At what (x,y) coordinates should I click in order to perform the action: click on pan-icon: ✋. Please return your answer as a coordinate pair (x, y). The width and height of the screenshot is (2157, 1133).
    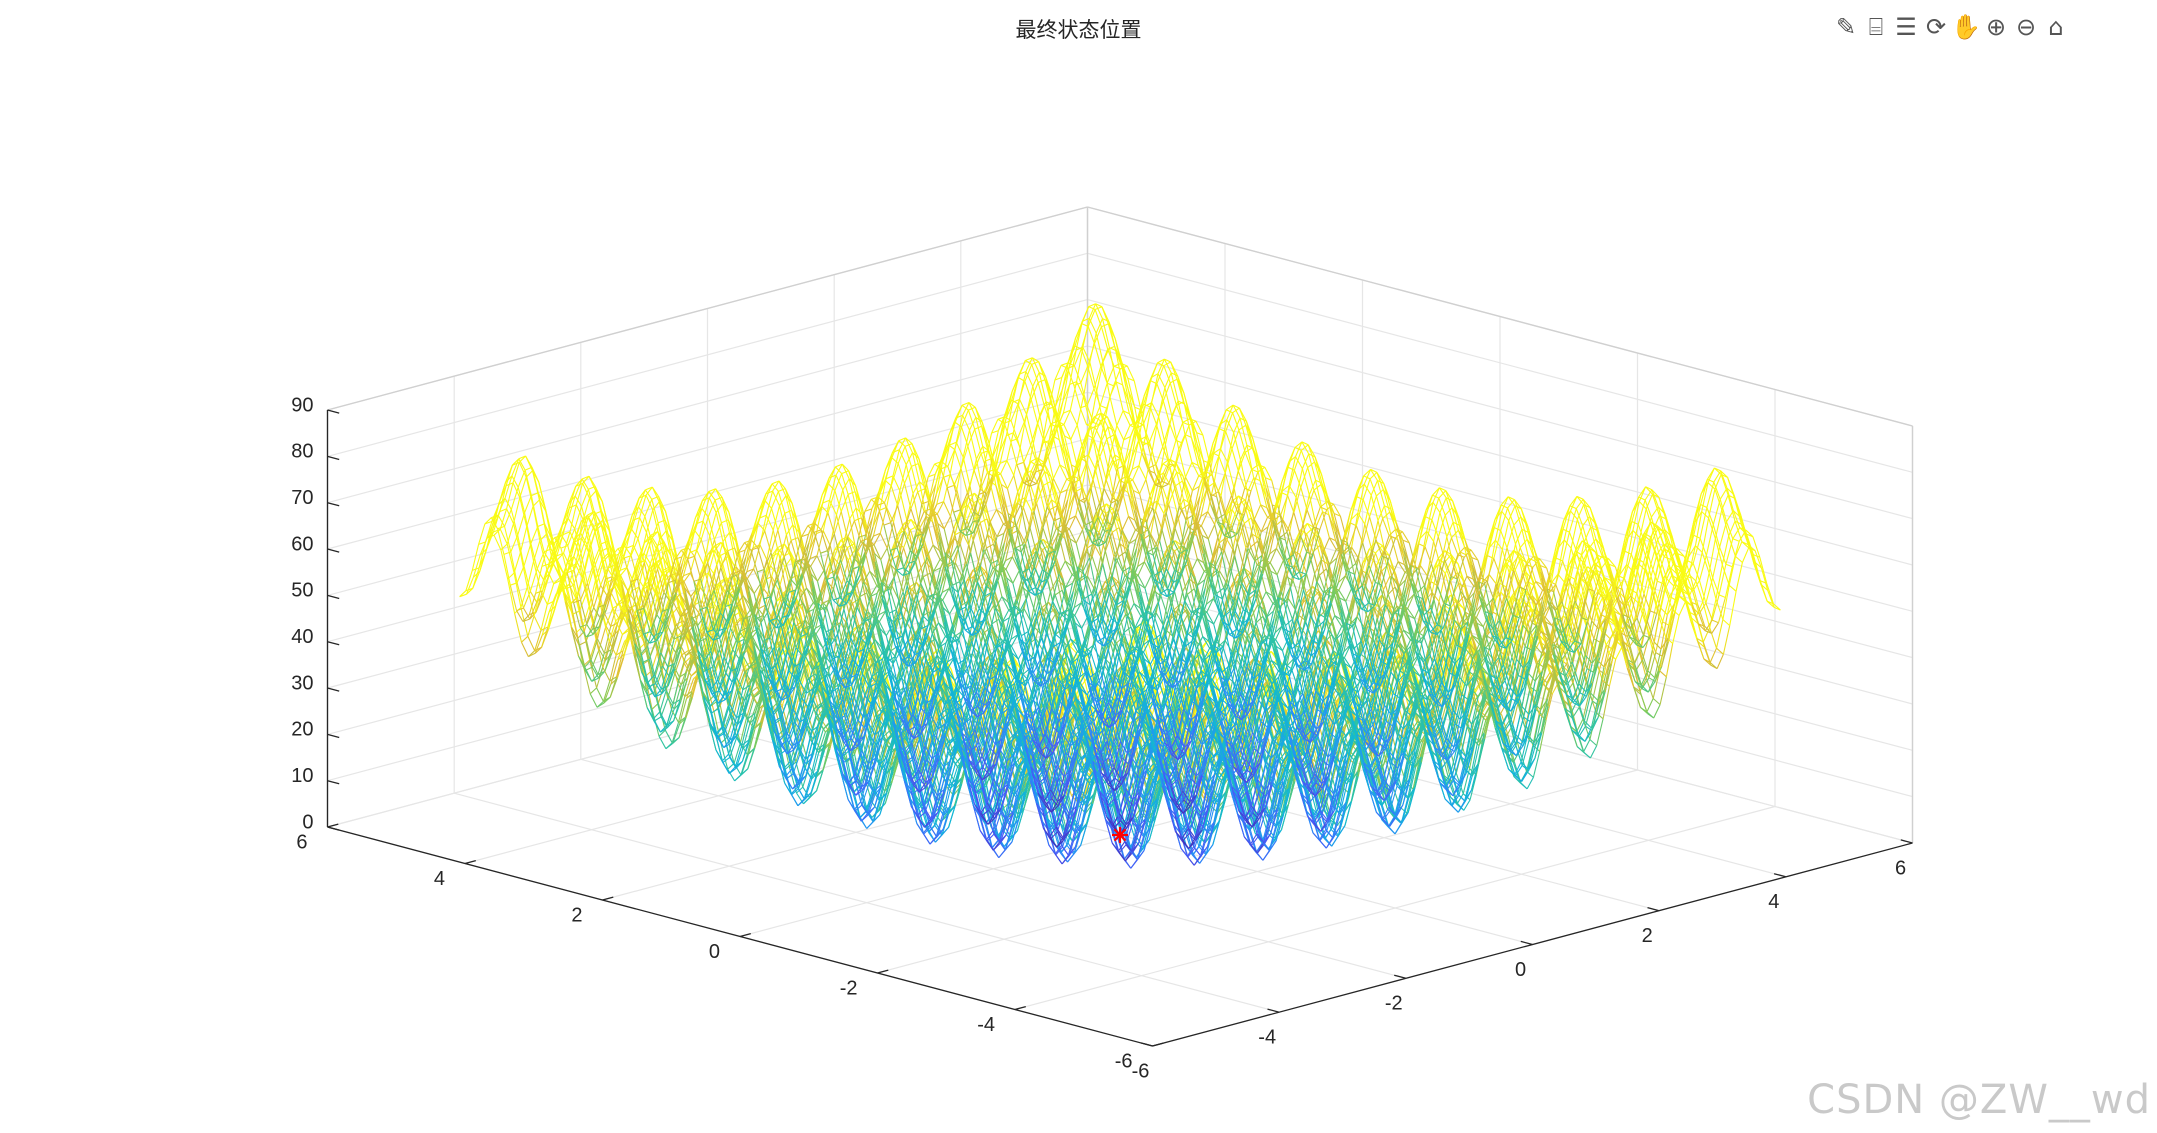
    Looking at the image, I should click on (1966, 27).